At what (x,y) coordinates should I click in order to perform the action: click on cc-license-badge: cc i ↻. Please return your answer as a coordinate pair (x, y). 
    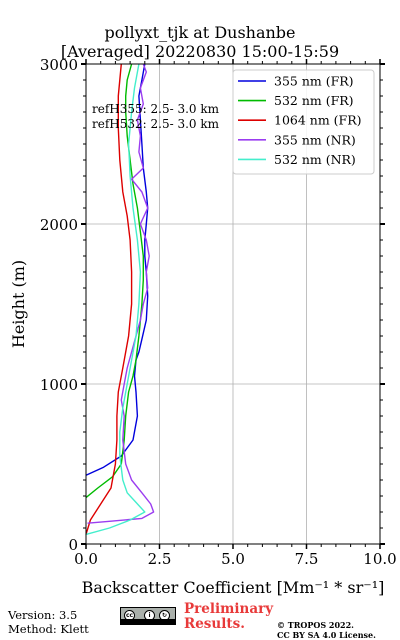
    Looking at the image, I should click on (148, 616).